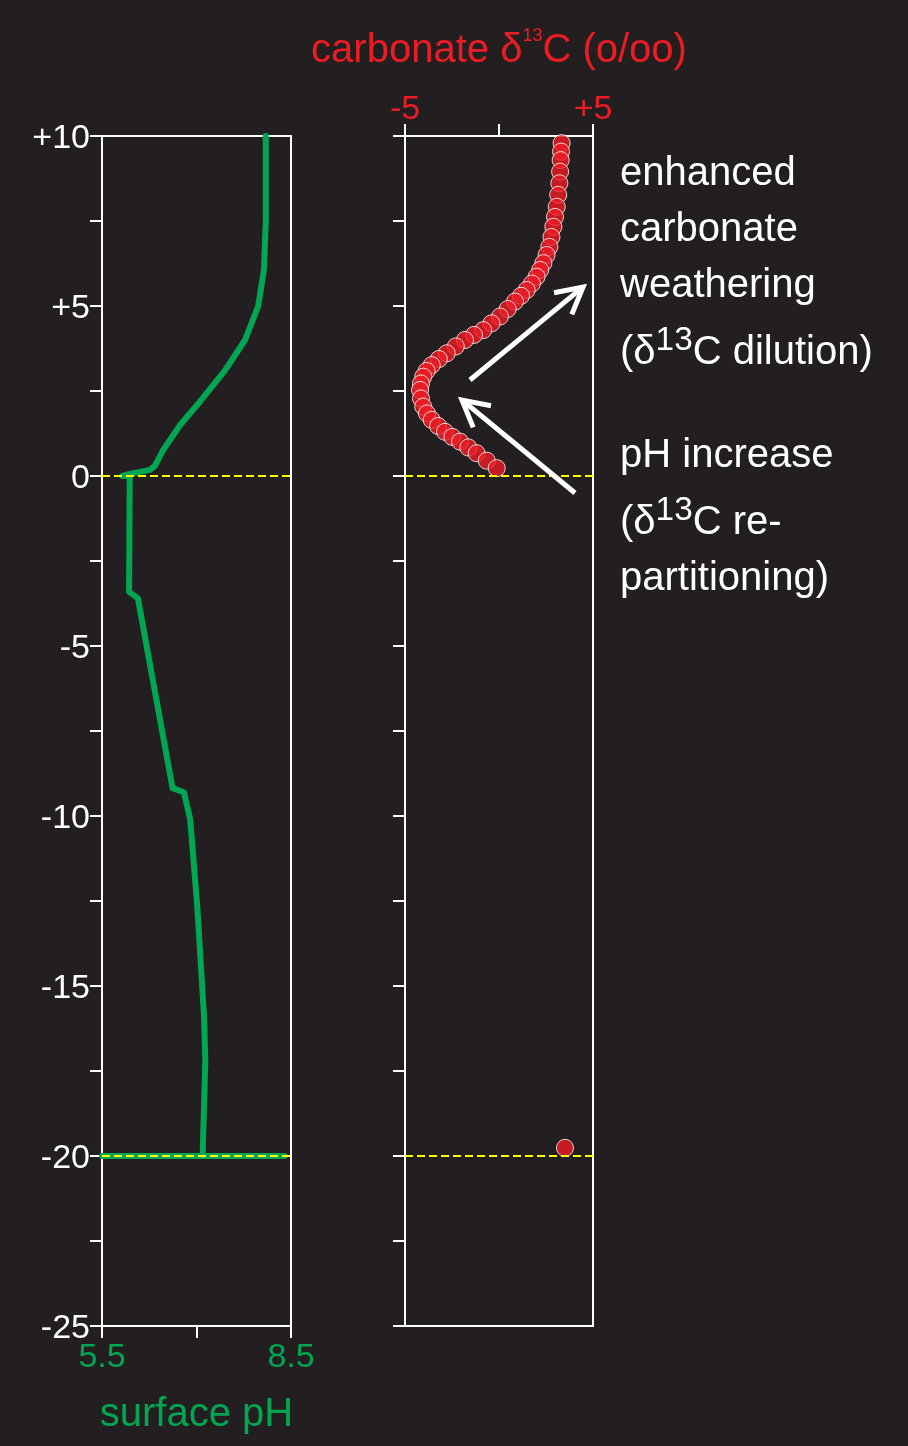  Describe the element at coordinates (196, 1412) in the screenshot. I see `x-axis-title: surface pH` at that location.